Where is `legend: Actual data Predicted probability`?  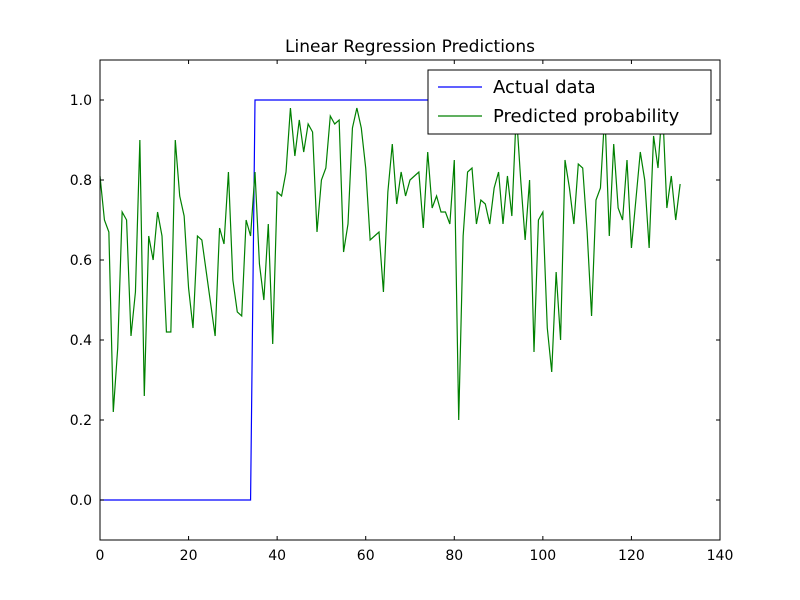
legend: Actual data Predicted probability is located at coordinates (569, 102).